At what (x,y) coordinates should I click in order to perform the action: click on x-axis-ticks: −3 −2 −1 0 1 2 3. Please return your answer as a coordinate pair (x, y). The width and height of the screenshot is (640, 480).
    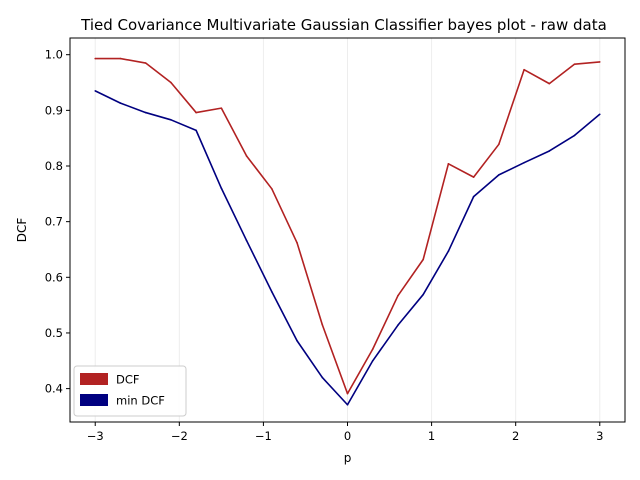
    Looking at the image, I should click on (345, 432).